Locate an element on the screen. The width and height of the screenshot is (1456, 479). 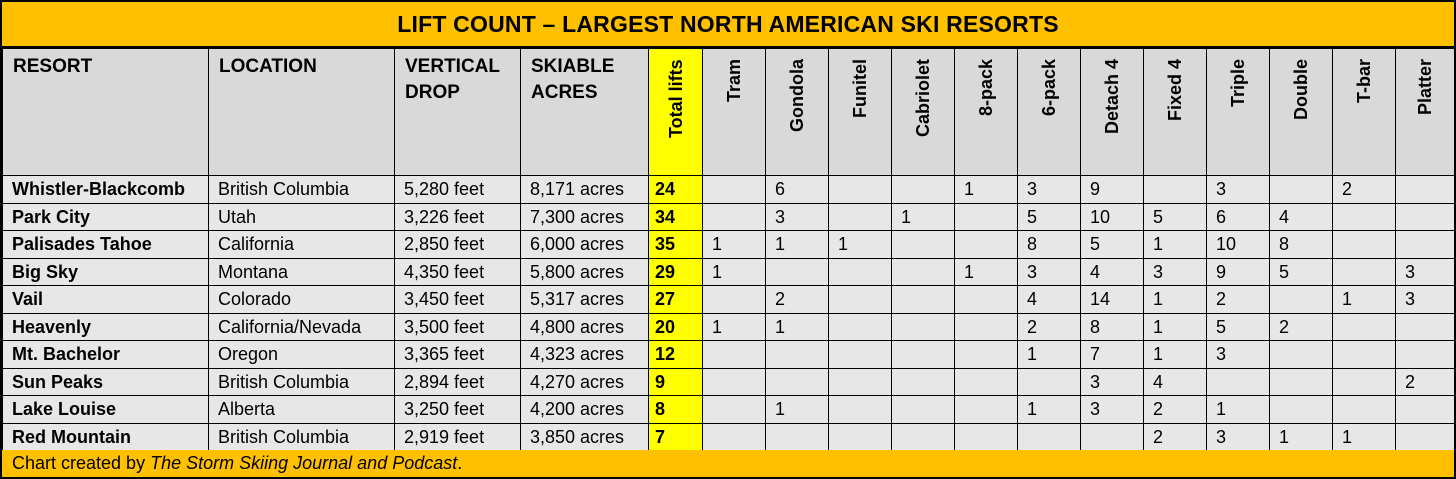
cell-total-lifts: 29 is located at coordinates (675, 271).